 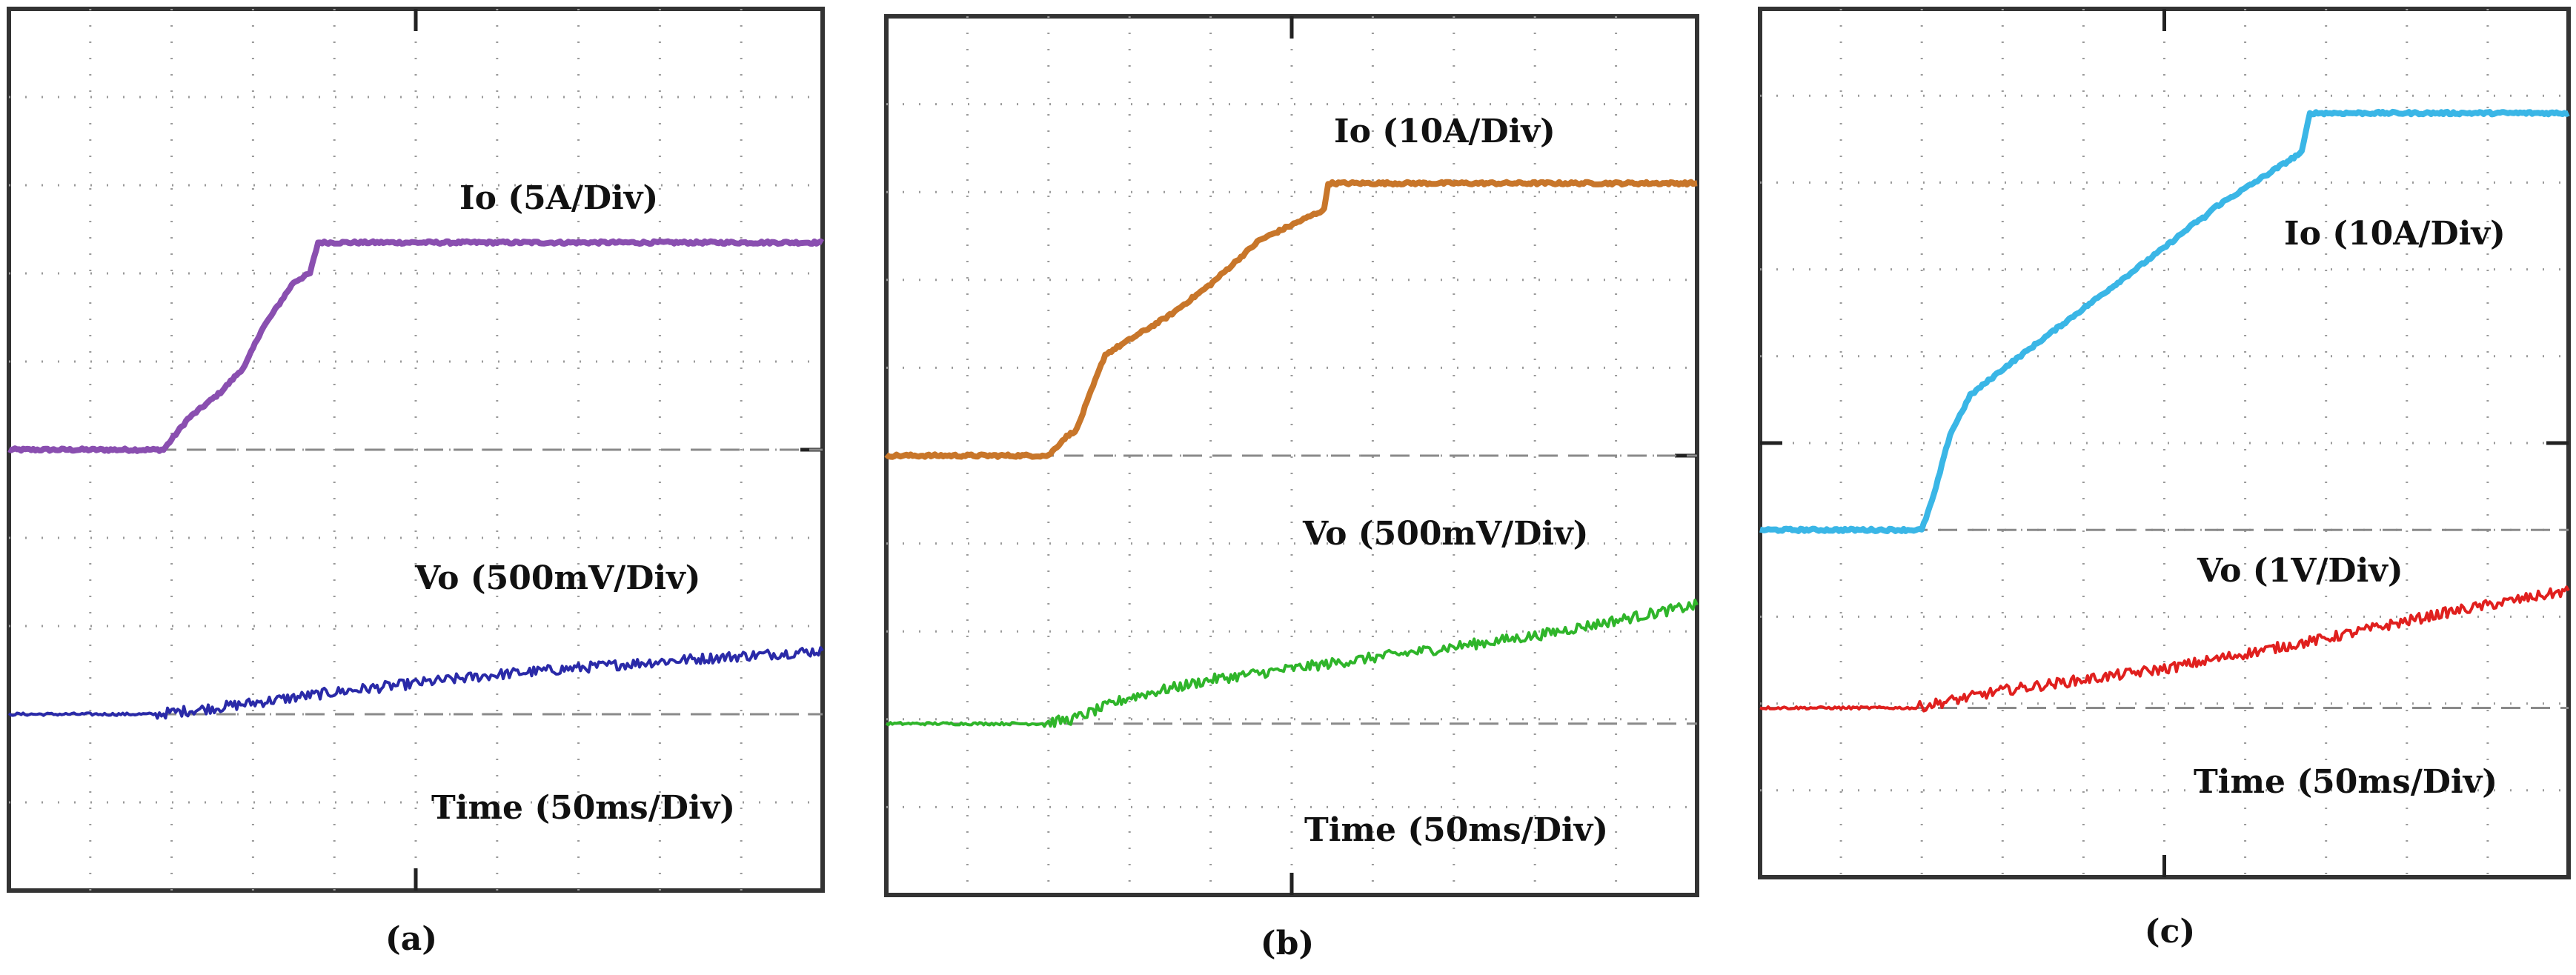 I want to click on panel-c-io-trace, so click(x=2164, y=321).